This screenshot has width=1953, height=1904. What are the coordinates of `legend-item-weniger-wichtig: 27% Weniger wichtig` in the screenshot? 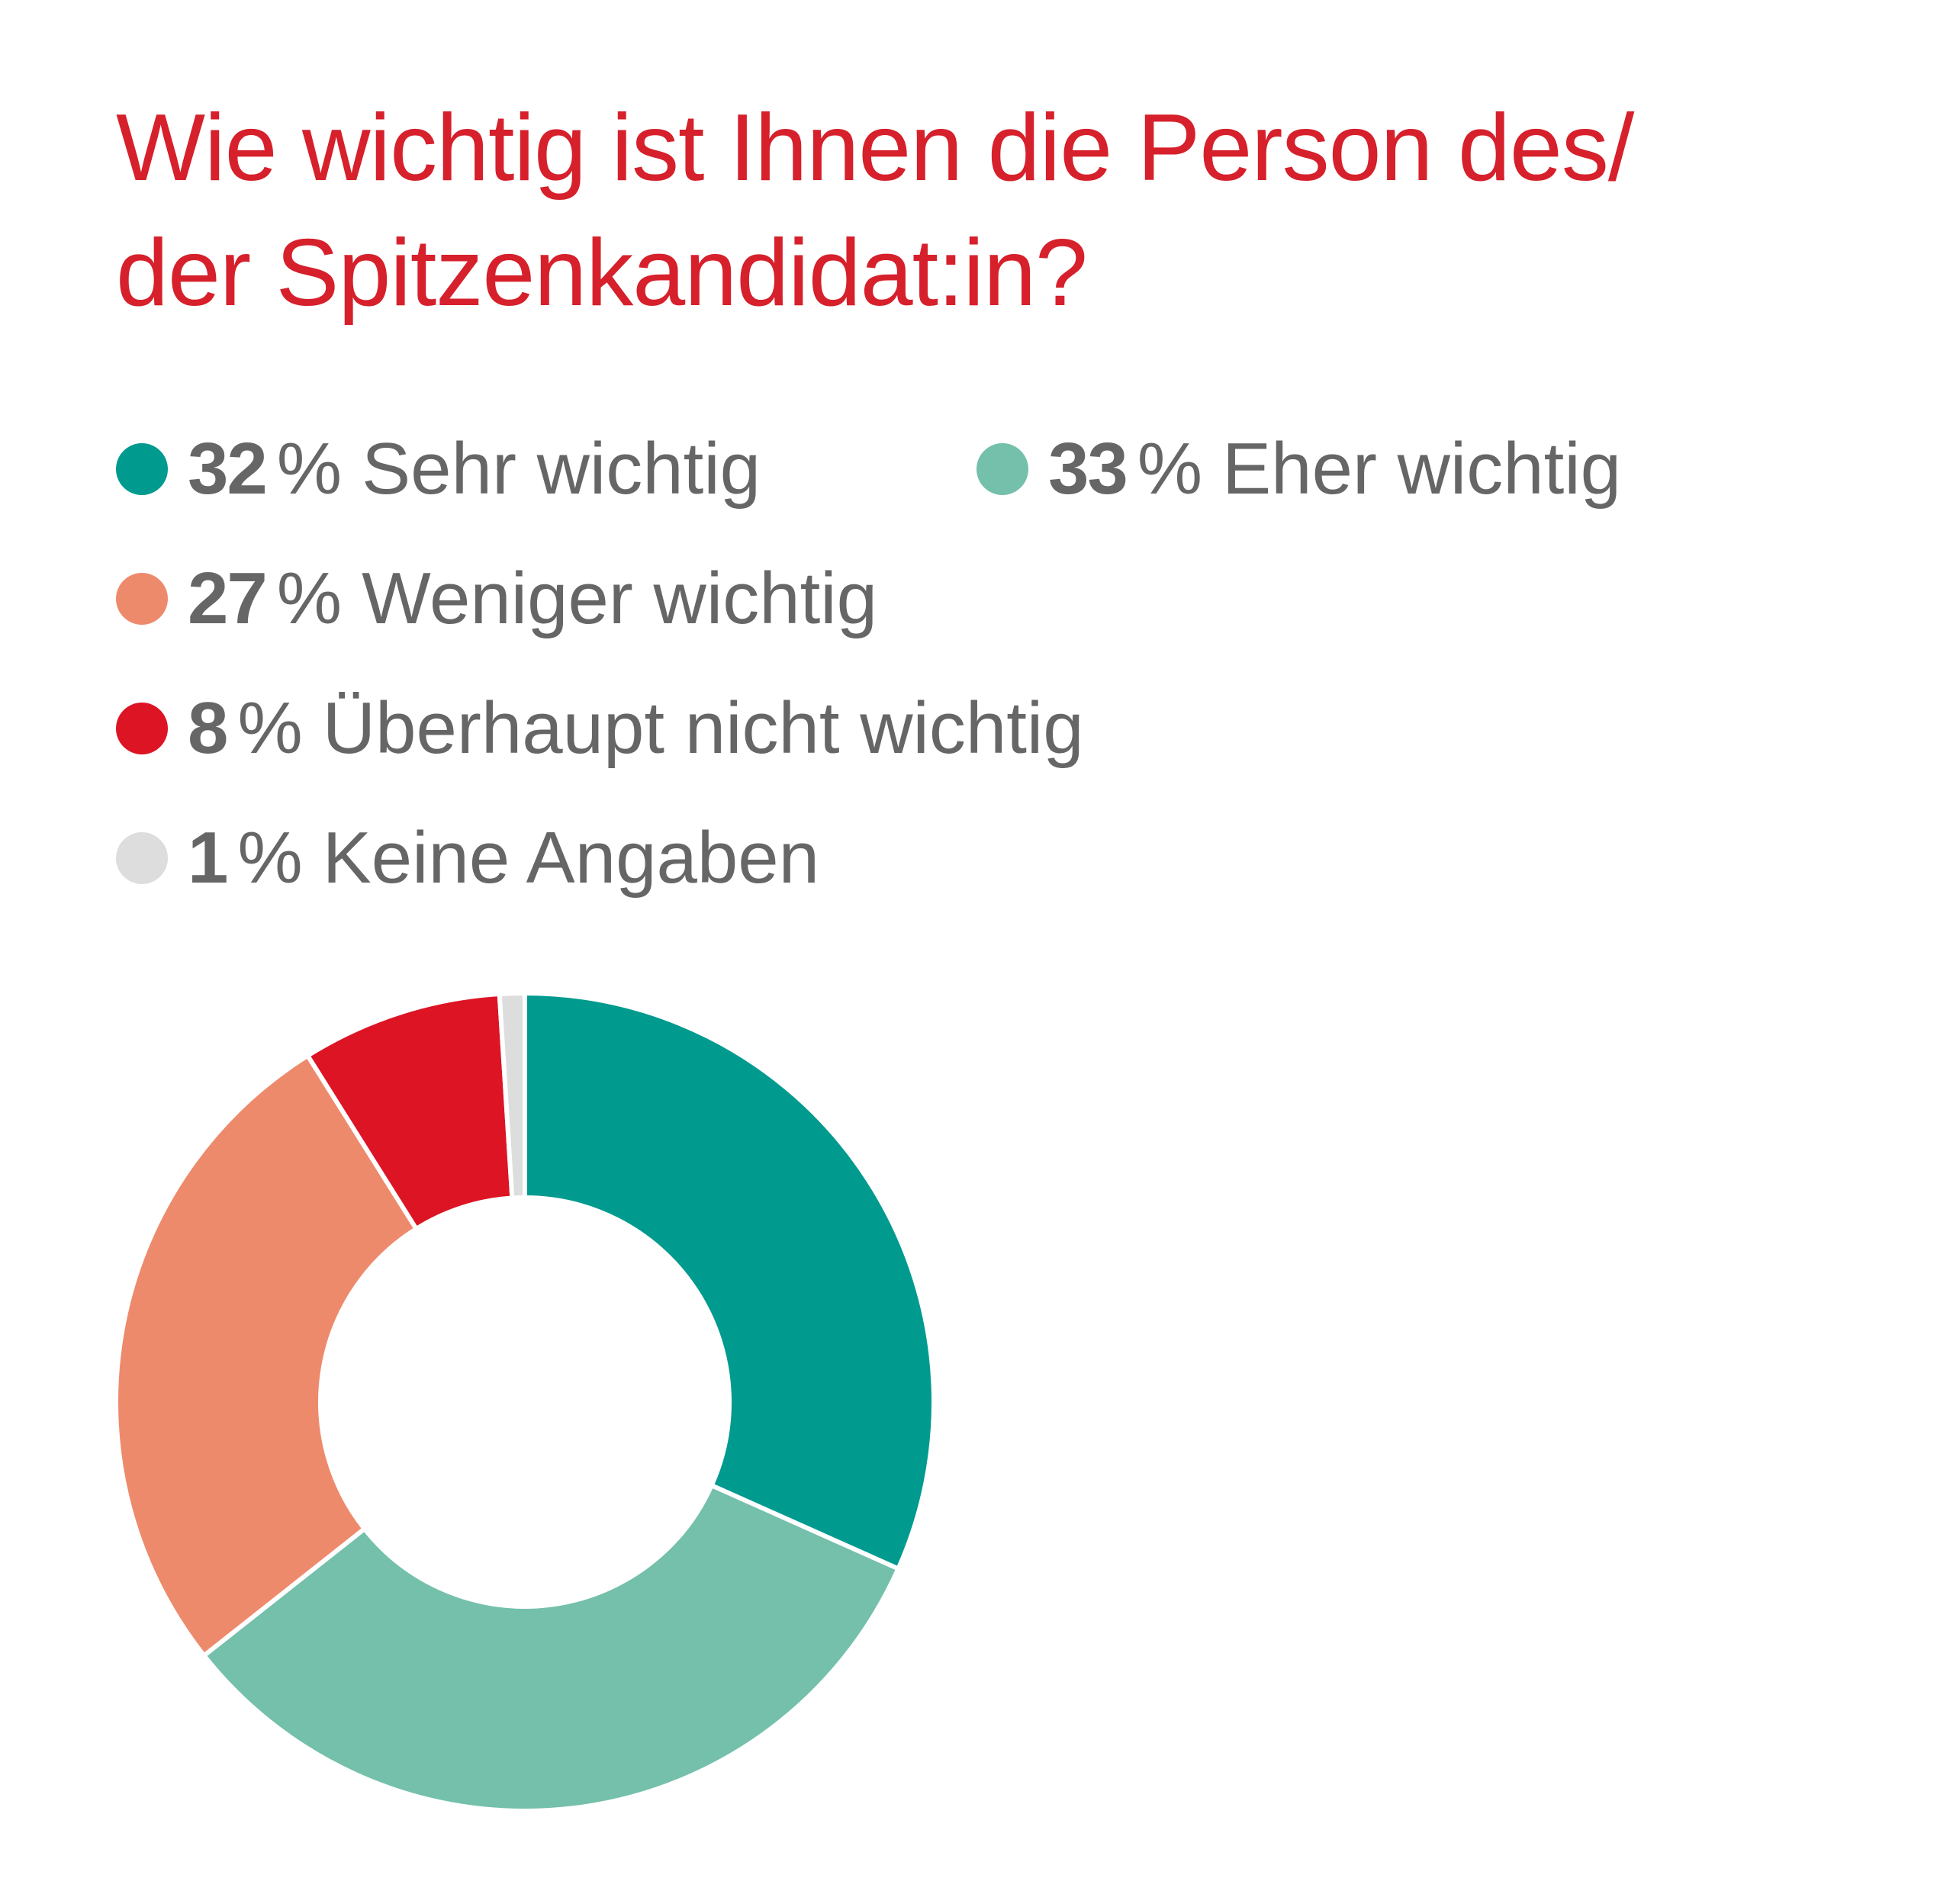 It's located at (496, 599).